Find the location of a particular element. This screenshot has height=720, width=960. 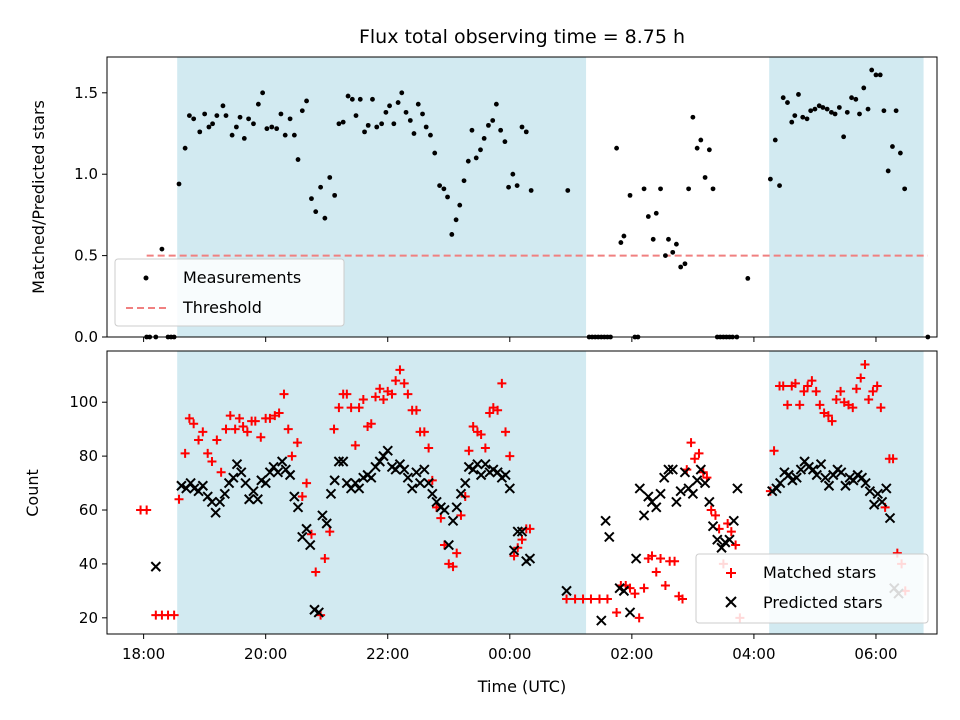

legend-marker-measurements is located at coordinates (146, 278).